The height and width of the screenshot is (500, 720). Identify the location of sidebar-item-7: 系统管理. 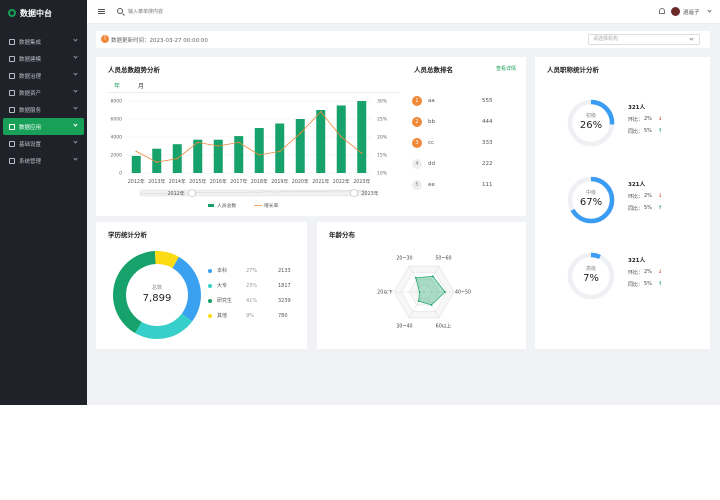
(43, 160).